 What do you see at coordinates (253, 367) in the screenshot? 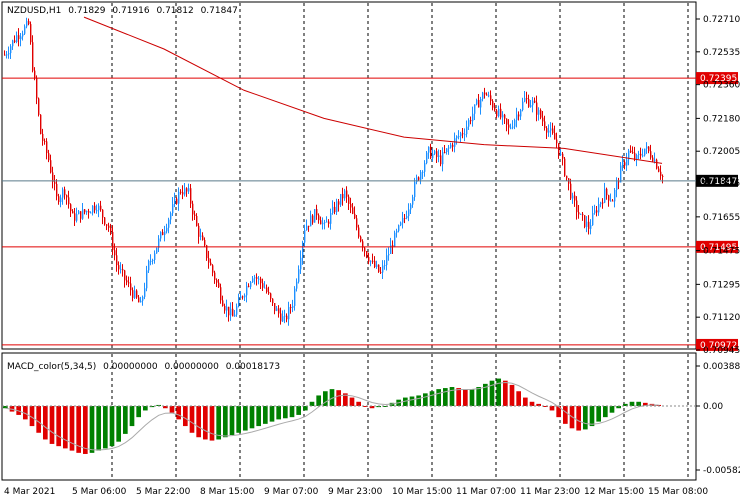
I see `macd-value-3: 0.00018173` at bounding box center [253, 367].